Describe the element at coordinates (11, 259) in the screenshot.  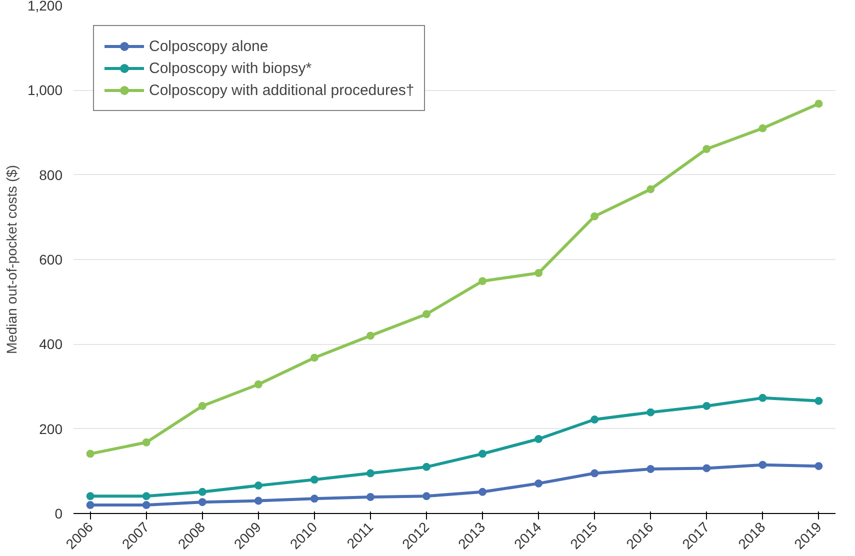
I see `y-axis-title: Median out-of-pocket costs ($)` at that location.